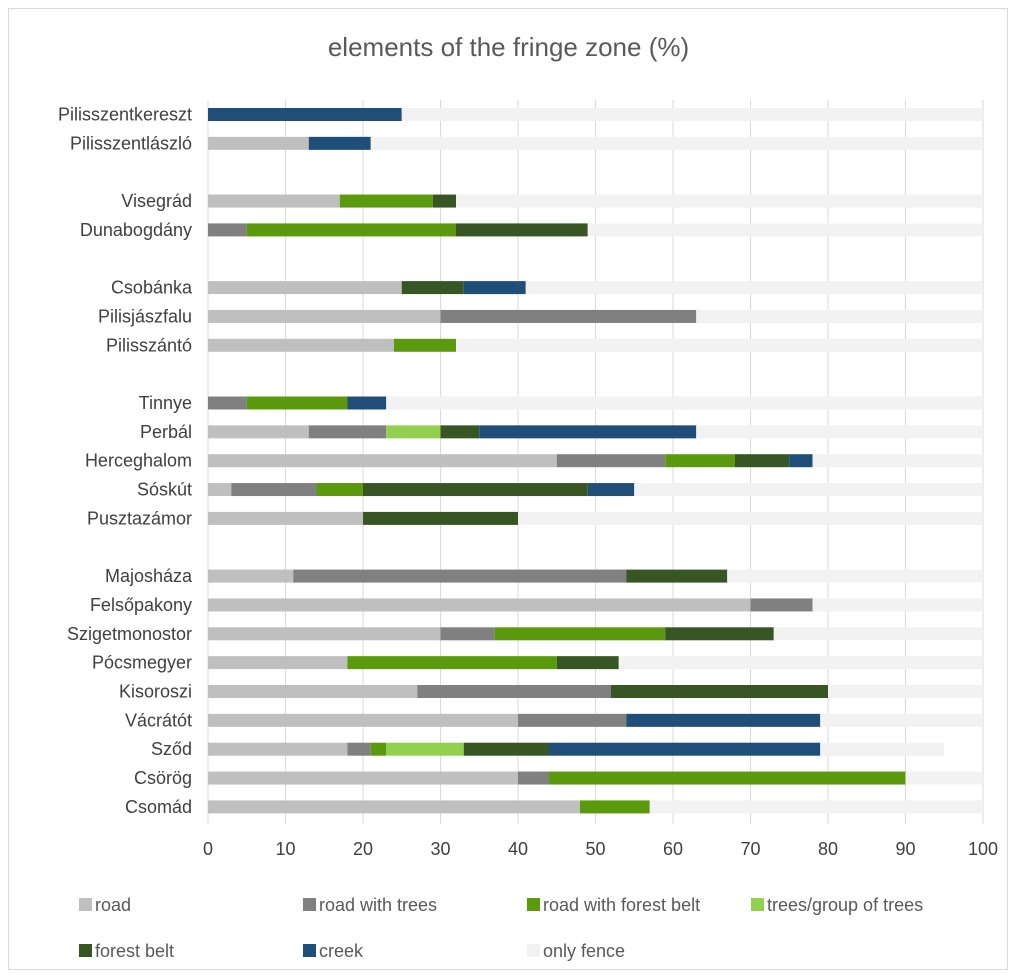 This screenshot has width=1017, height=979. I want to click on category-label: Pilisjászfalu, so click(145, 316).